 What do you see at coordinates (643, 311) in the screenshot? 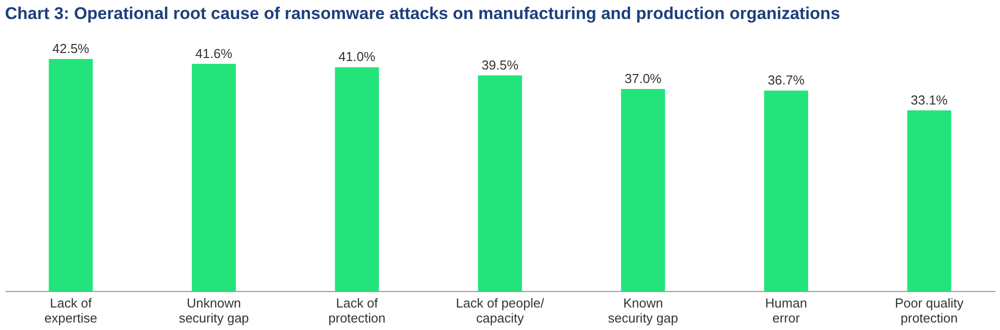
I see `x-tick-label: Known security gap` at bounding box center [643, 311].